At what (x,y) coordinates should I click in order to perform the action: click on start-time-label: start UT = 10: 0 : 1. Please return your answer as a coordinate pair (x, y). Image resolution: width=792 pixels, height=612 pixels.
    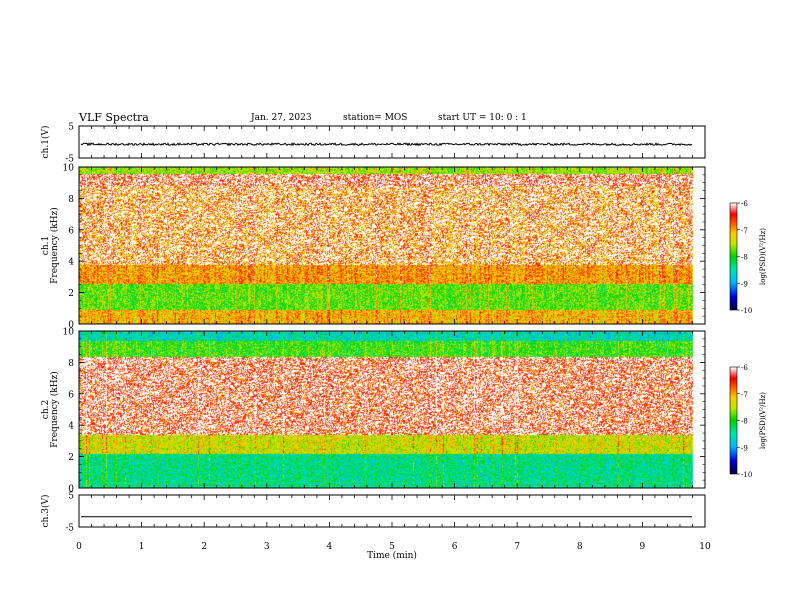
    Looking at the image, I should click on (482, 118).